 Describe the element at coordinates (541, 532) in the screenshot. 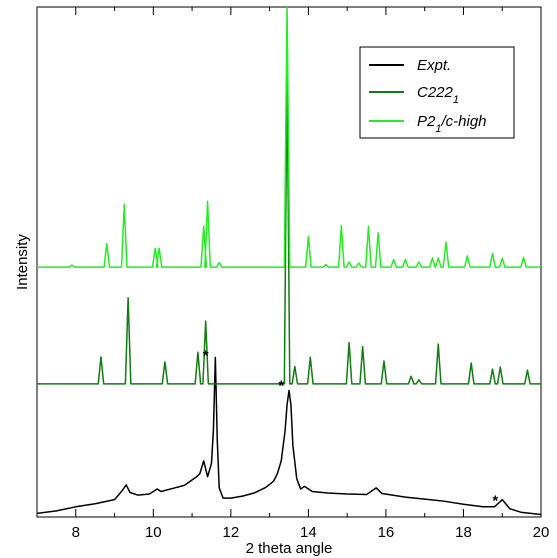

I see `x-tick-label: 20` at that location.